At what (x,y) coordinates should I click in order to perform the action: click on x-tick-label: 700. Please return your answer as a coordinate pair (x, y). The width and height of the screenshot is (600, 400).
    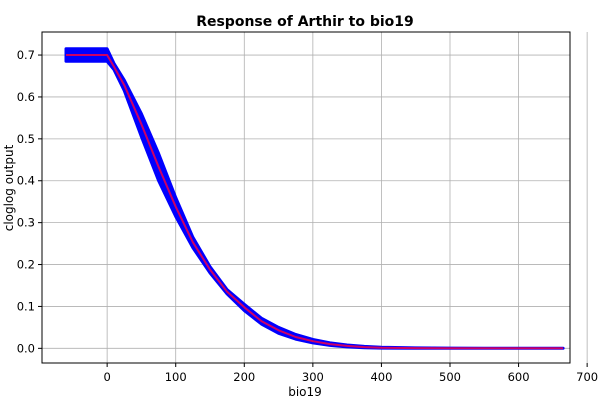
    Looking at the image, I should click on (587, 377).